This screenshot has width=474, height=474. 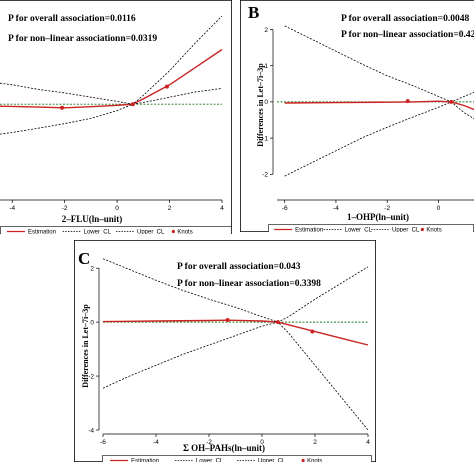 I want to click on panel-letter: B, so click(x=253, y=12).